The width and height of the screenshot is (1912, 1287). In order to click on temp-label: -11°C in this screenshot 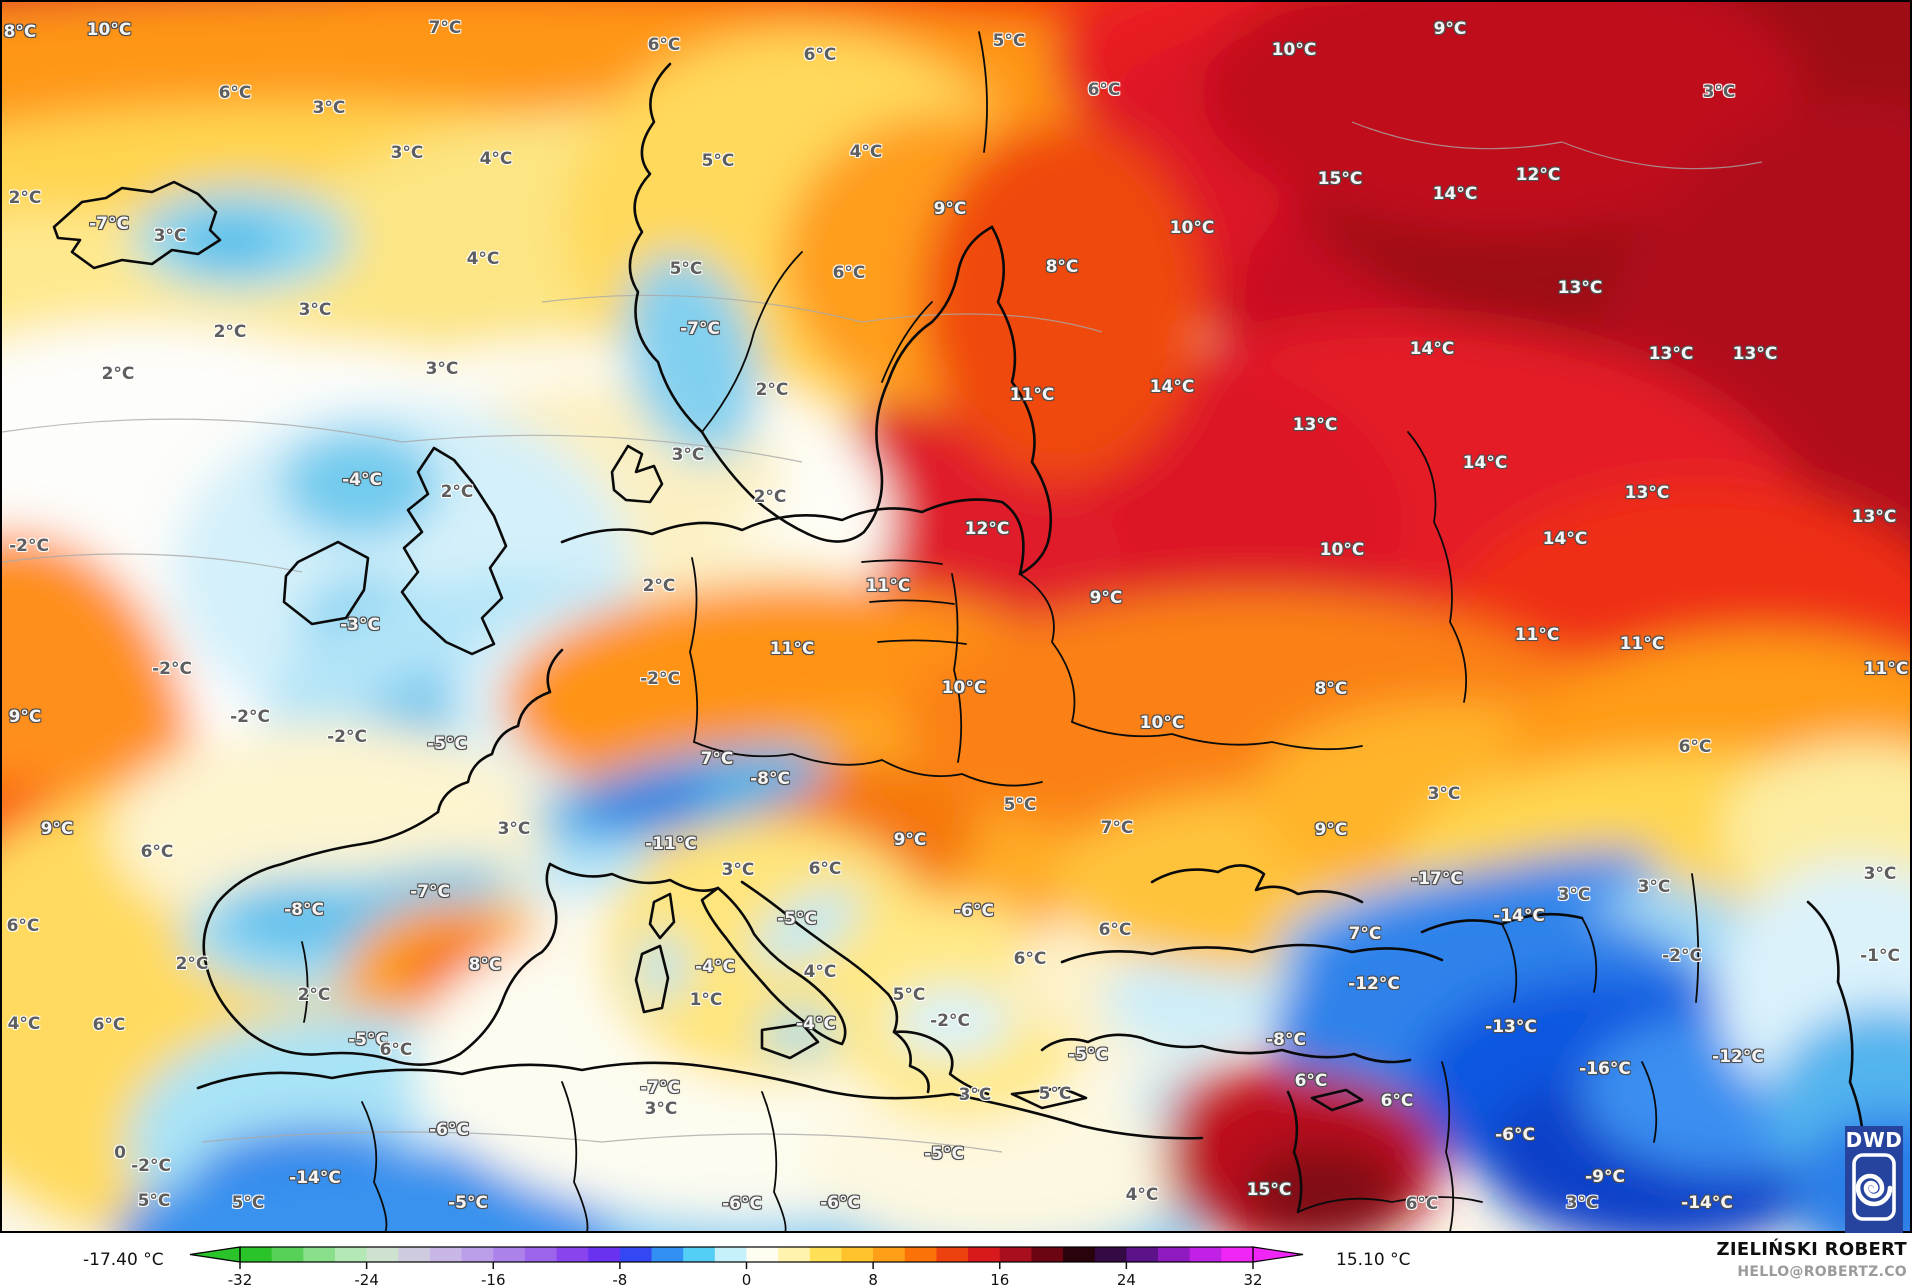, I will do `click(671, 844)`.